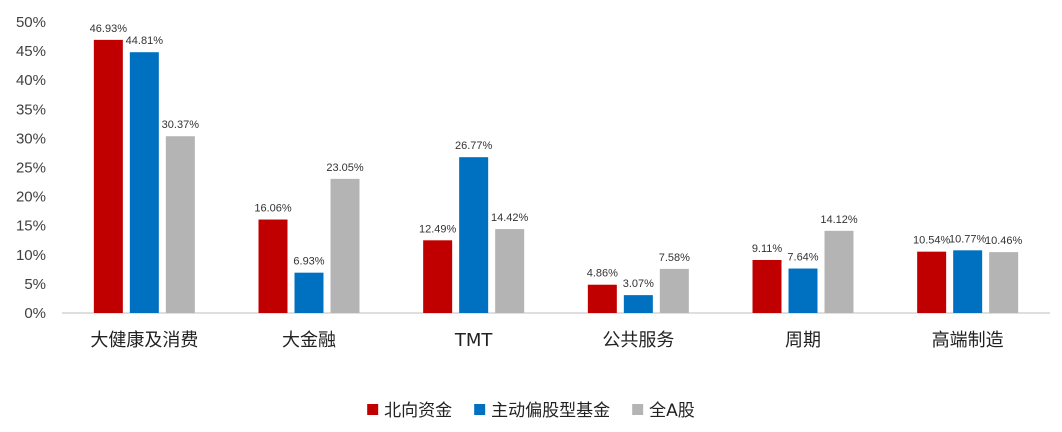  I want to click on y-tick-label: 45%, so click(31, 51).